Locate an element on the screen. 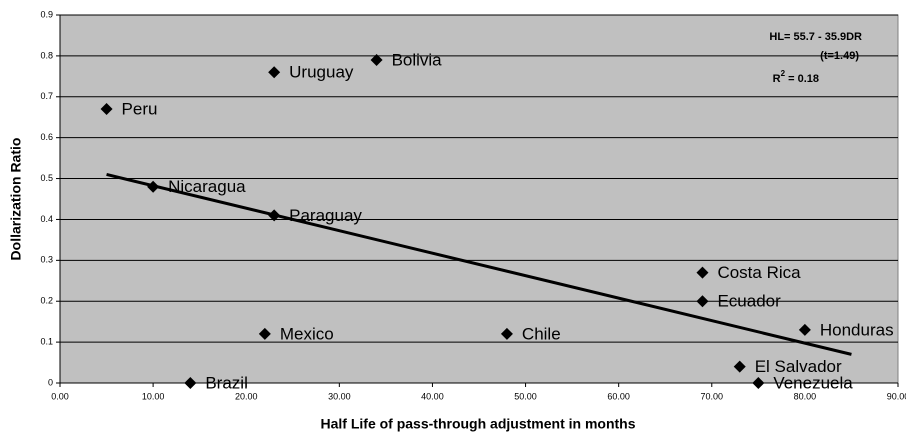 Image resolution: width=906 pixels, height=438 pixels. x-tick-label: 10.00 is located at coordinates (153, 396).